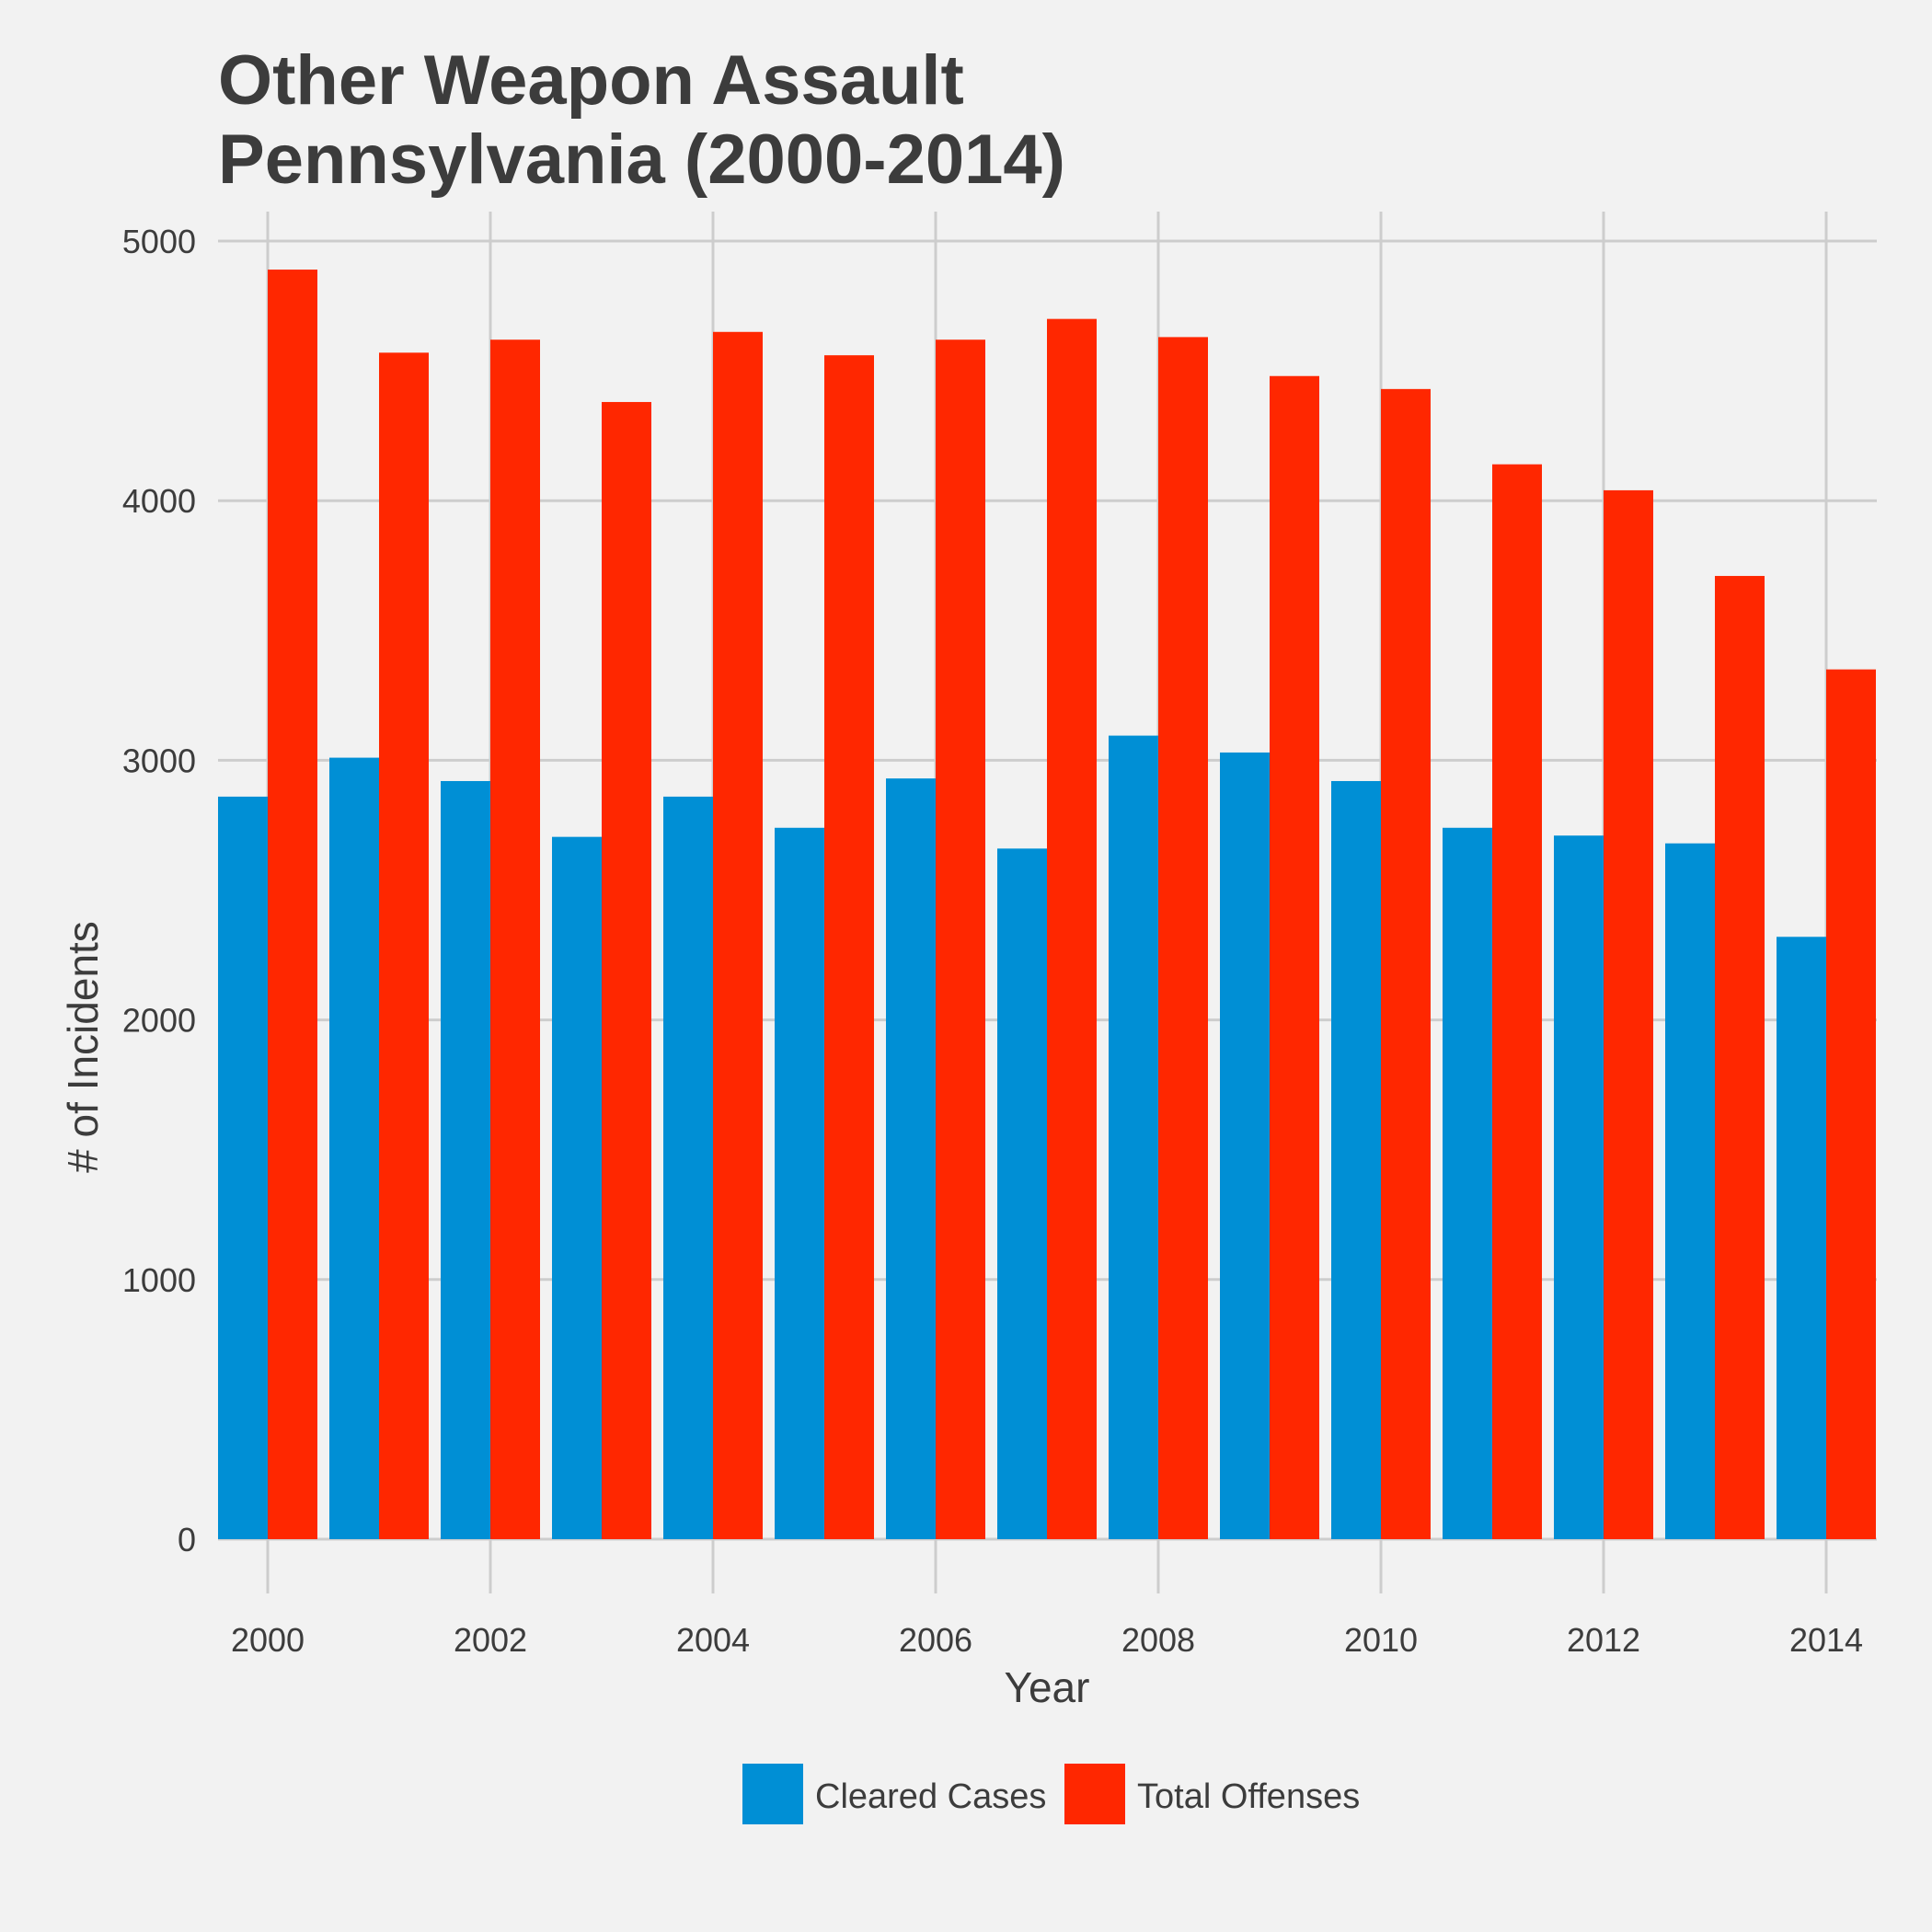 Image resolution: width=1932 pixels, height=1932 pixels. I want to click on bar-cleared-cases-2010, so click(1356, 1159).